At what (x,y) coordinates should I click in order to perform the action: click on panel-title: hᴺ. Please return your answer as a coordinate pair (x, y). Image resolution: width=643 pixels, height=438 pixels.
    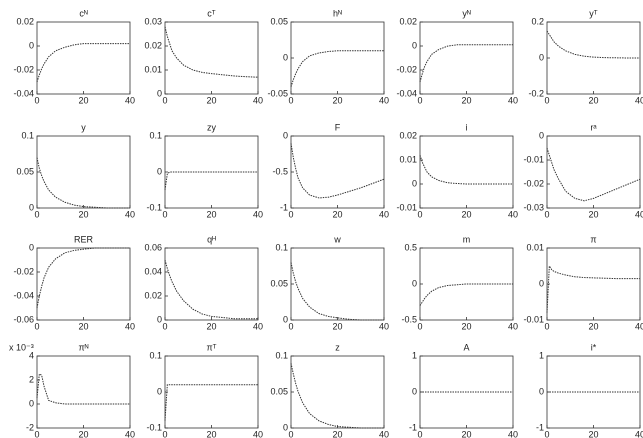
    Looking at the image, I should click on (337, 13).